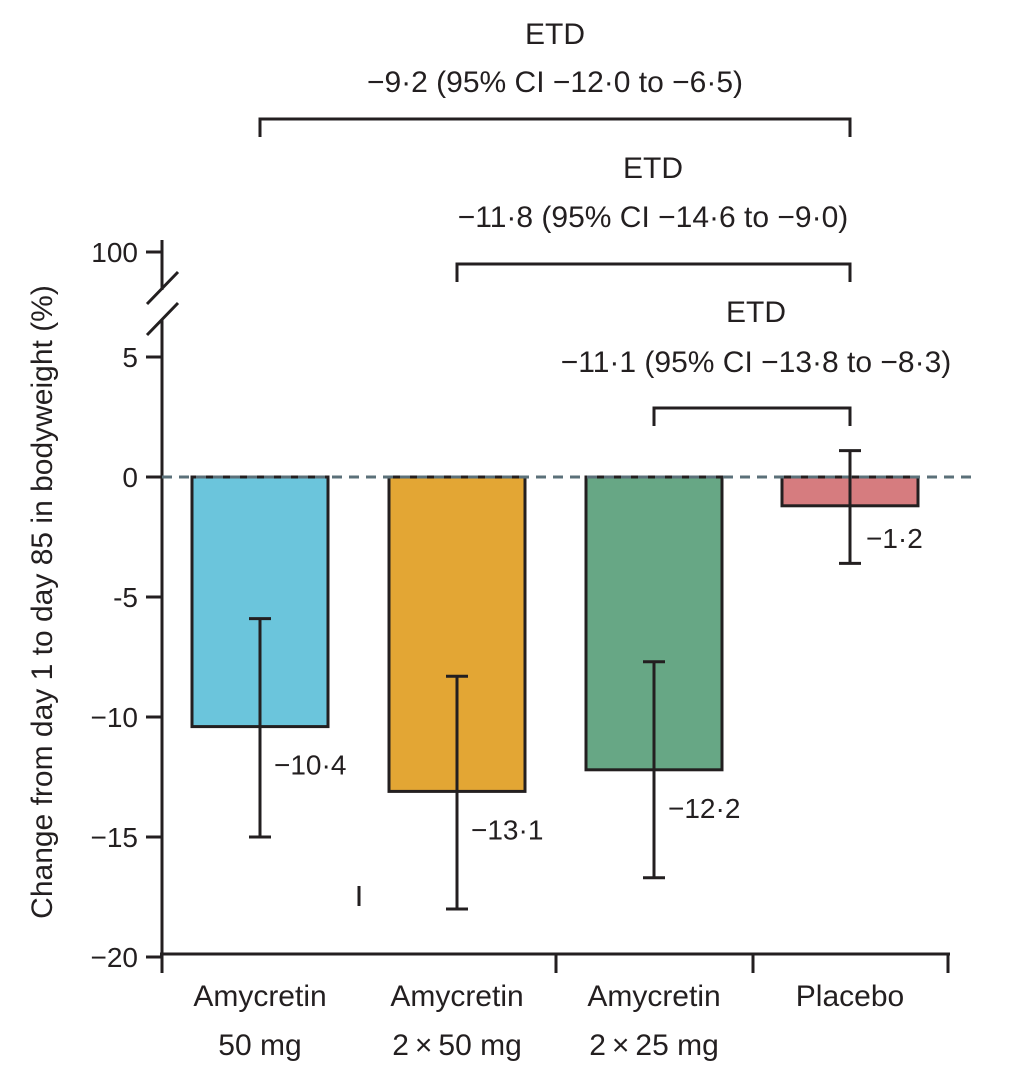  What do you see at coordinates (704, 808) in the screenshot?
I see `value-label-2: −12·2` at bounding box center [704, 808].